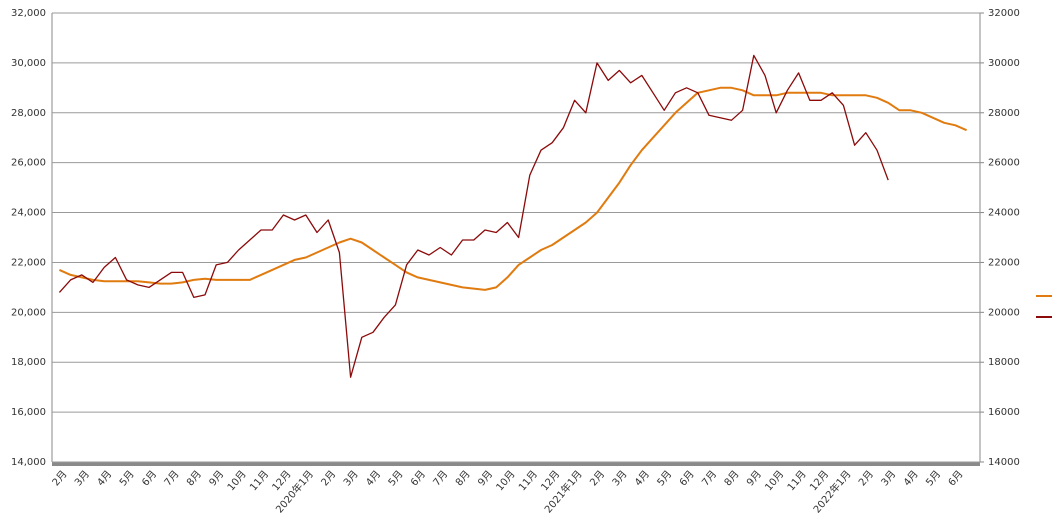 Image resolution: width=1052 pixels, height=522 pixels. What do you see at coordinates (28, 213) in the screenshot?
I see `y-tick-label: 24,000` at bounding box center [28, 213].